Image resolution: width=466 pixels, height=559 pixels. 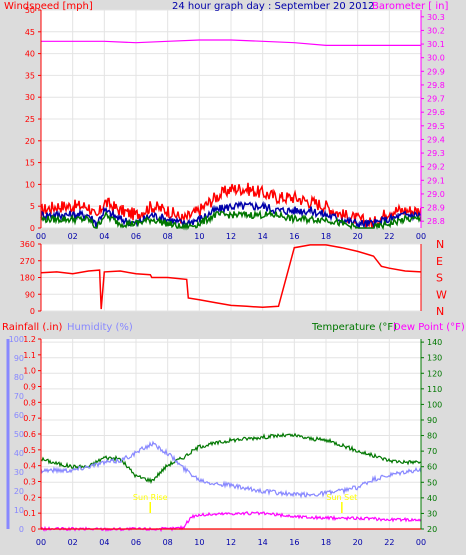 What do you see at coordinates (27, 261) in the screenshot?
I see `direction-y-tick-label: 270` at bounding box center [27, 261].